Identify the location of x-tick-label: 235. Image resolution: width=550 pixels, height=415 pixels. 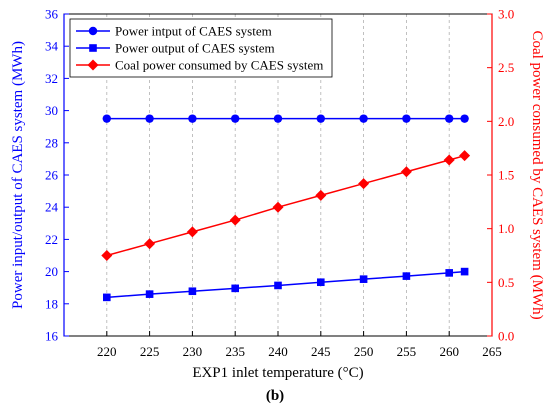
(235, 351).